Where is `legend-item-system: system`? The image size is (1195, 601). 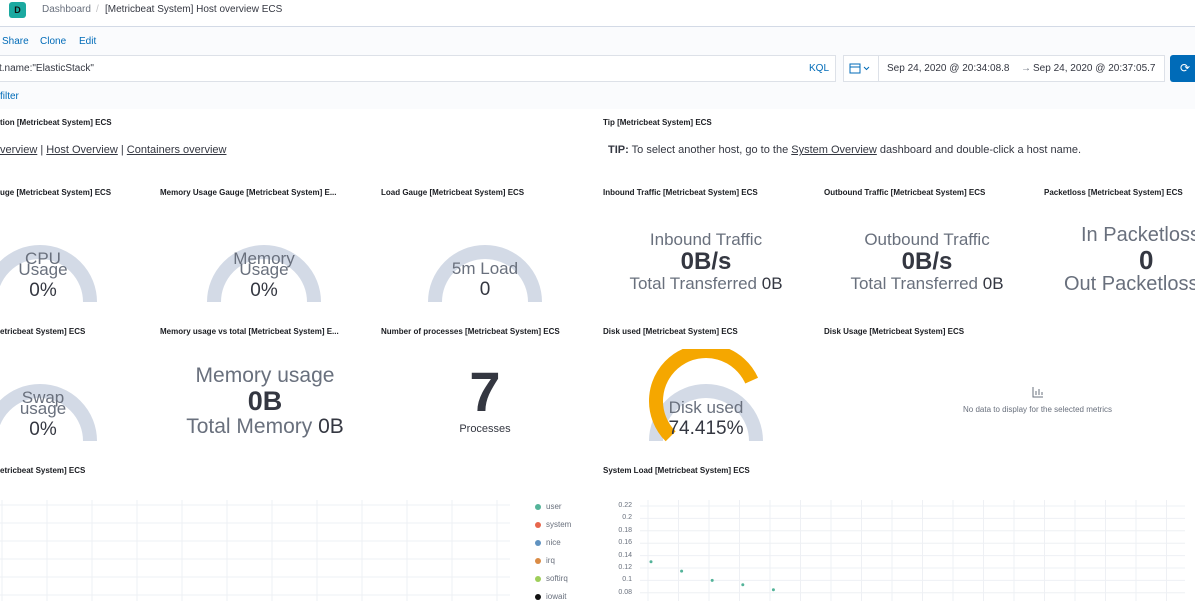 legend-item-system: system is located at coordinates (553, 524).